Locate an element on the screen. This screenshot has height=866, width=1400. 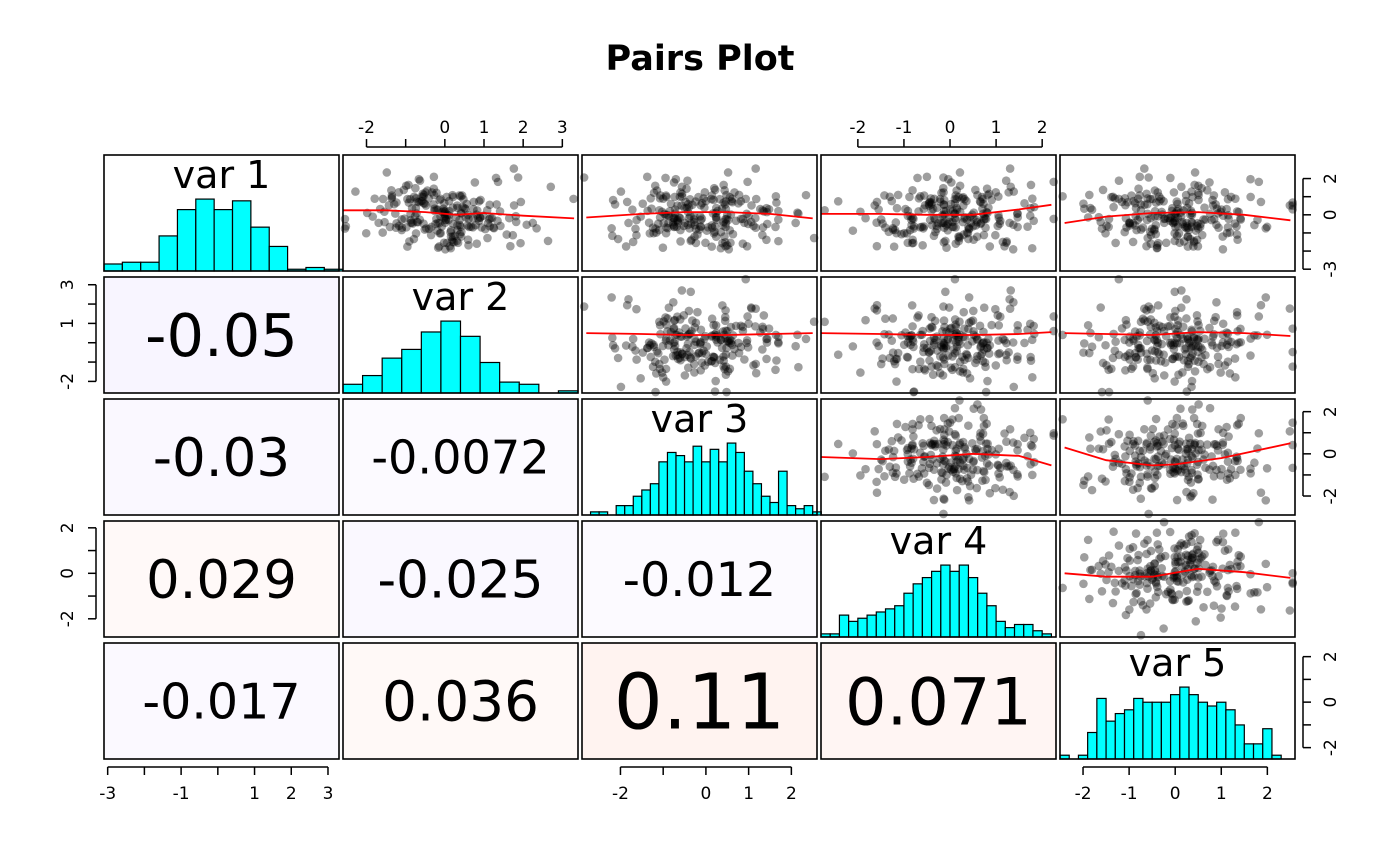
x-axis-tick-label-top-4-1: -2 is located at coordinates (857, 128).